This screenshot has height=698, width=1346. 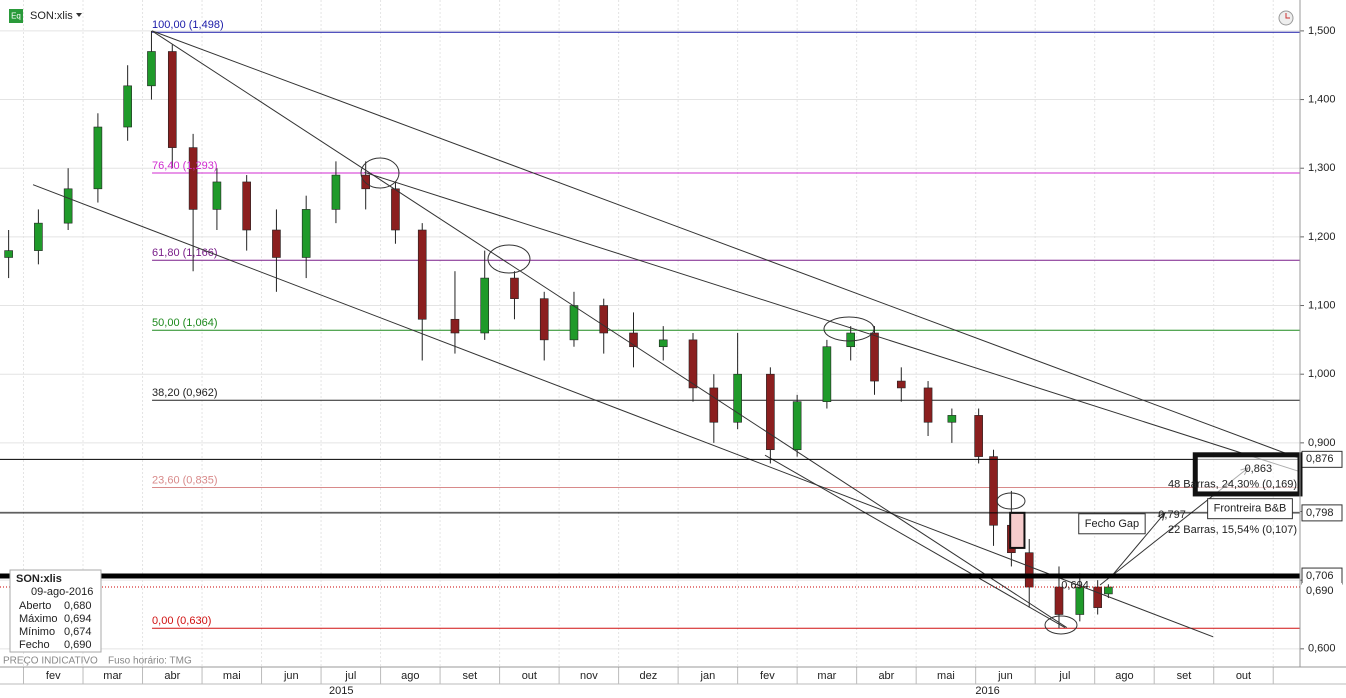 What do you see at coordinates (112, 676) in the screenshot?
I see `x-tick-label: mar` at bounding box center [112, 676].